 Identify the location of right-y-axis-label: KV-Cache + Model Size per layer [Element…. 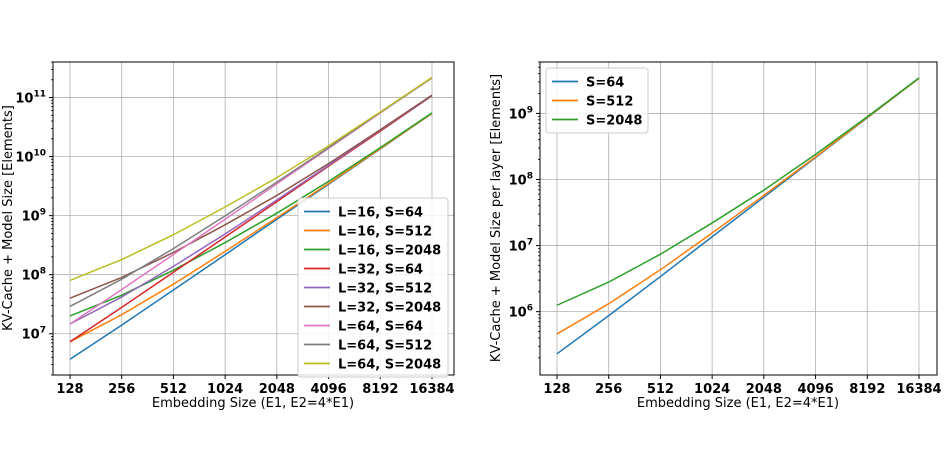
(496, 218).